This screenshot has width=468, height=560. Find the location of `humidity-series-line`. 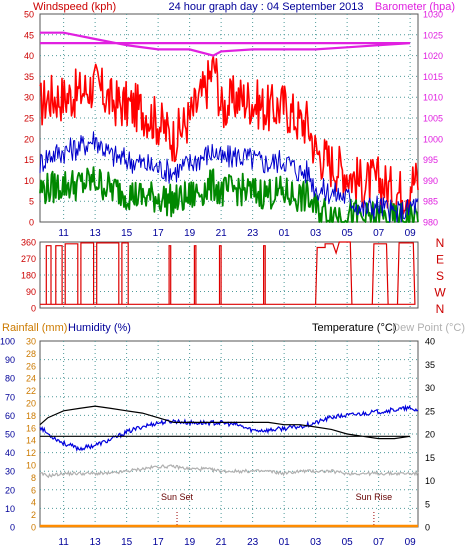

humidity-series-line is located at coordinates (229, 428).